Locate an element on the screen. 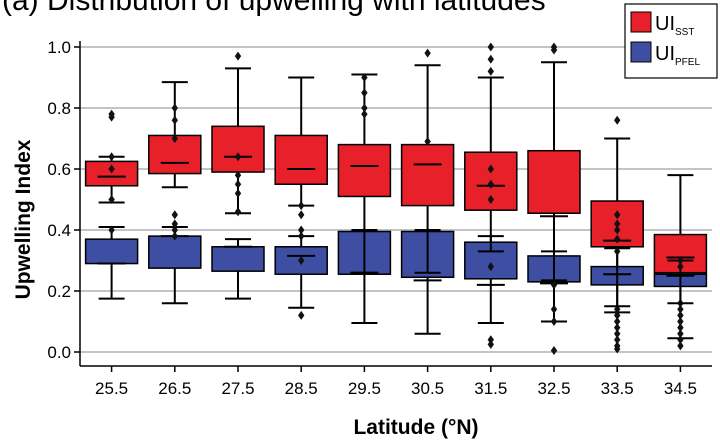 Image resolution: width=720 pixels, height=441 pixels. x-axis-title: Latitude (°N) is located at coordinates (415, 427).